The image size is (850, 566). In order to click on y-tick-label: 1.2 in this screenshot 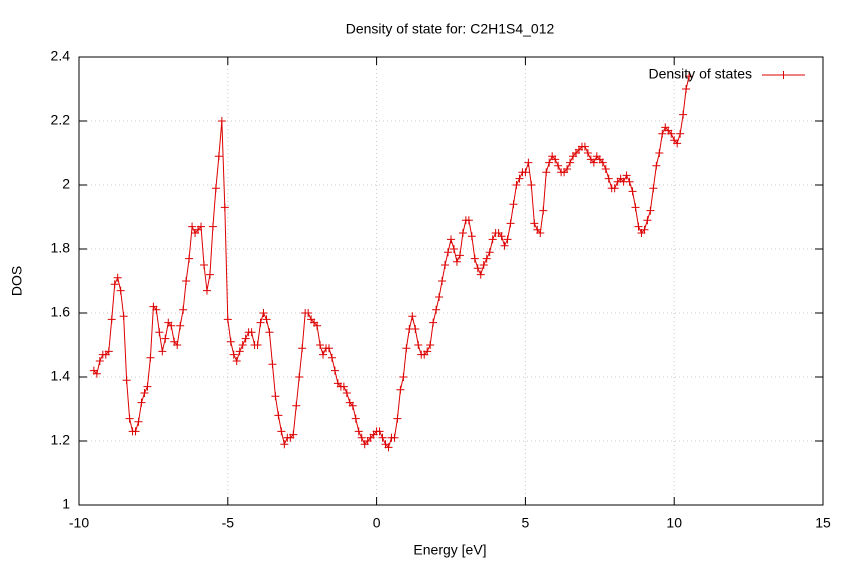, I will do `click(61, 440)`.